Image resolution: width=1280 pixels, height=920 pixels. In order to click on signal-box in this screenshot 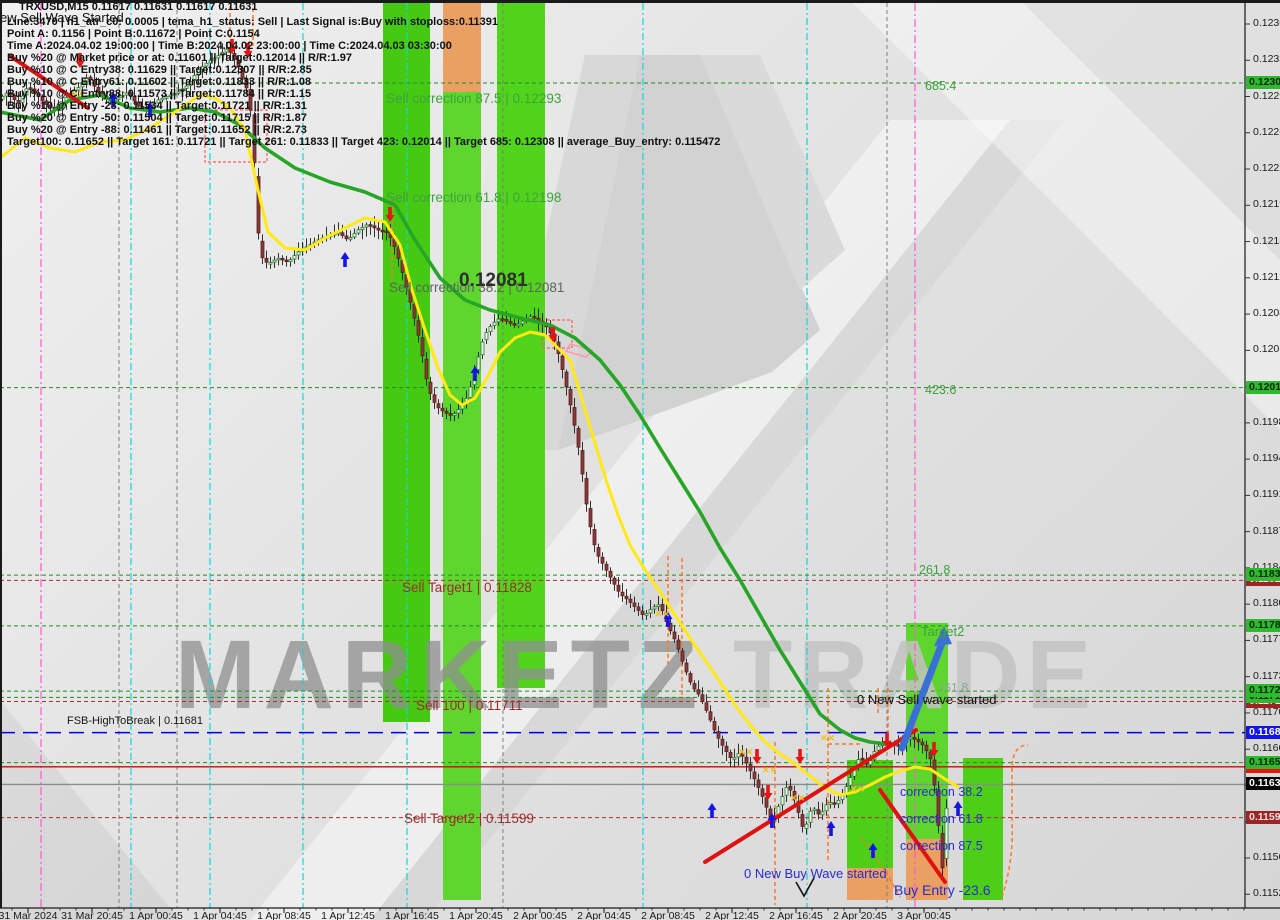, I will do `click(236, 136)`.